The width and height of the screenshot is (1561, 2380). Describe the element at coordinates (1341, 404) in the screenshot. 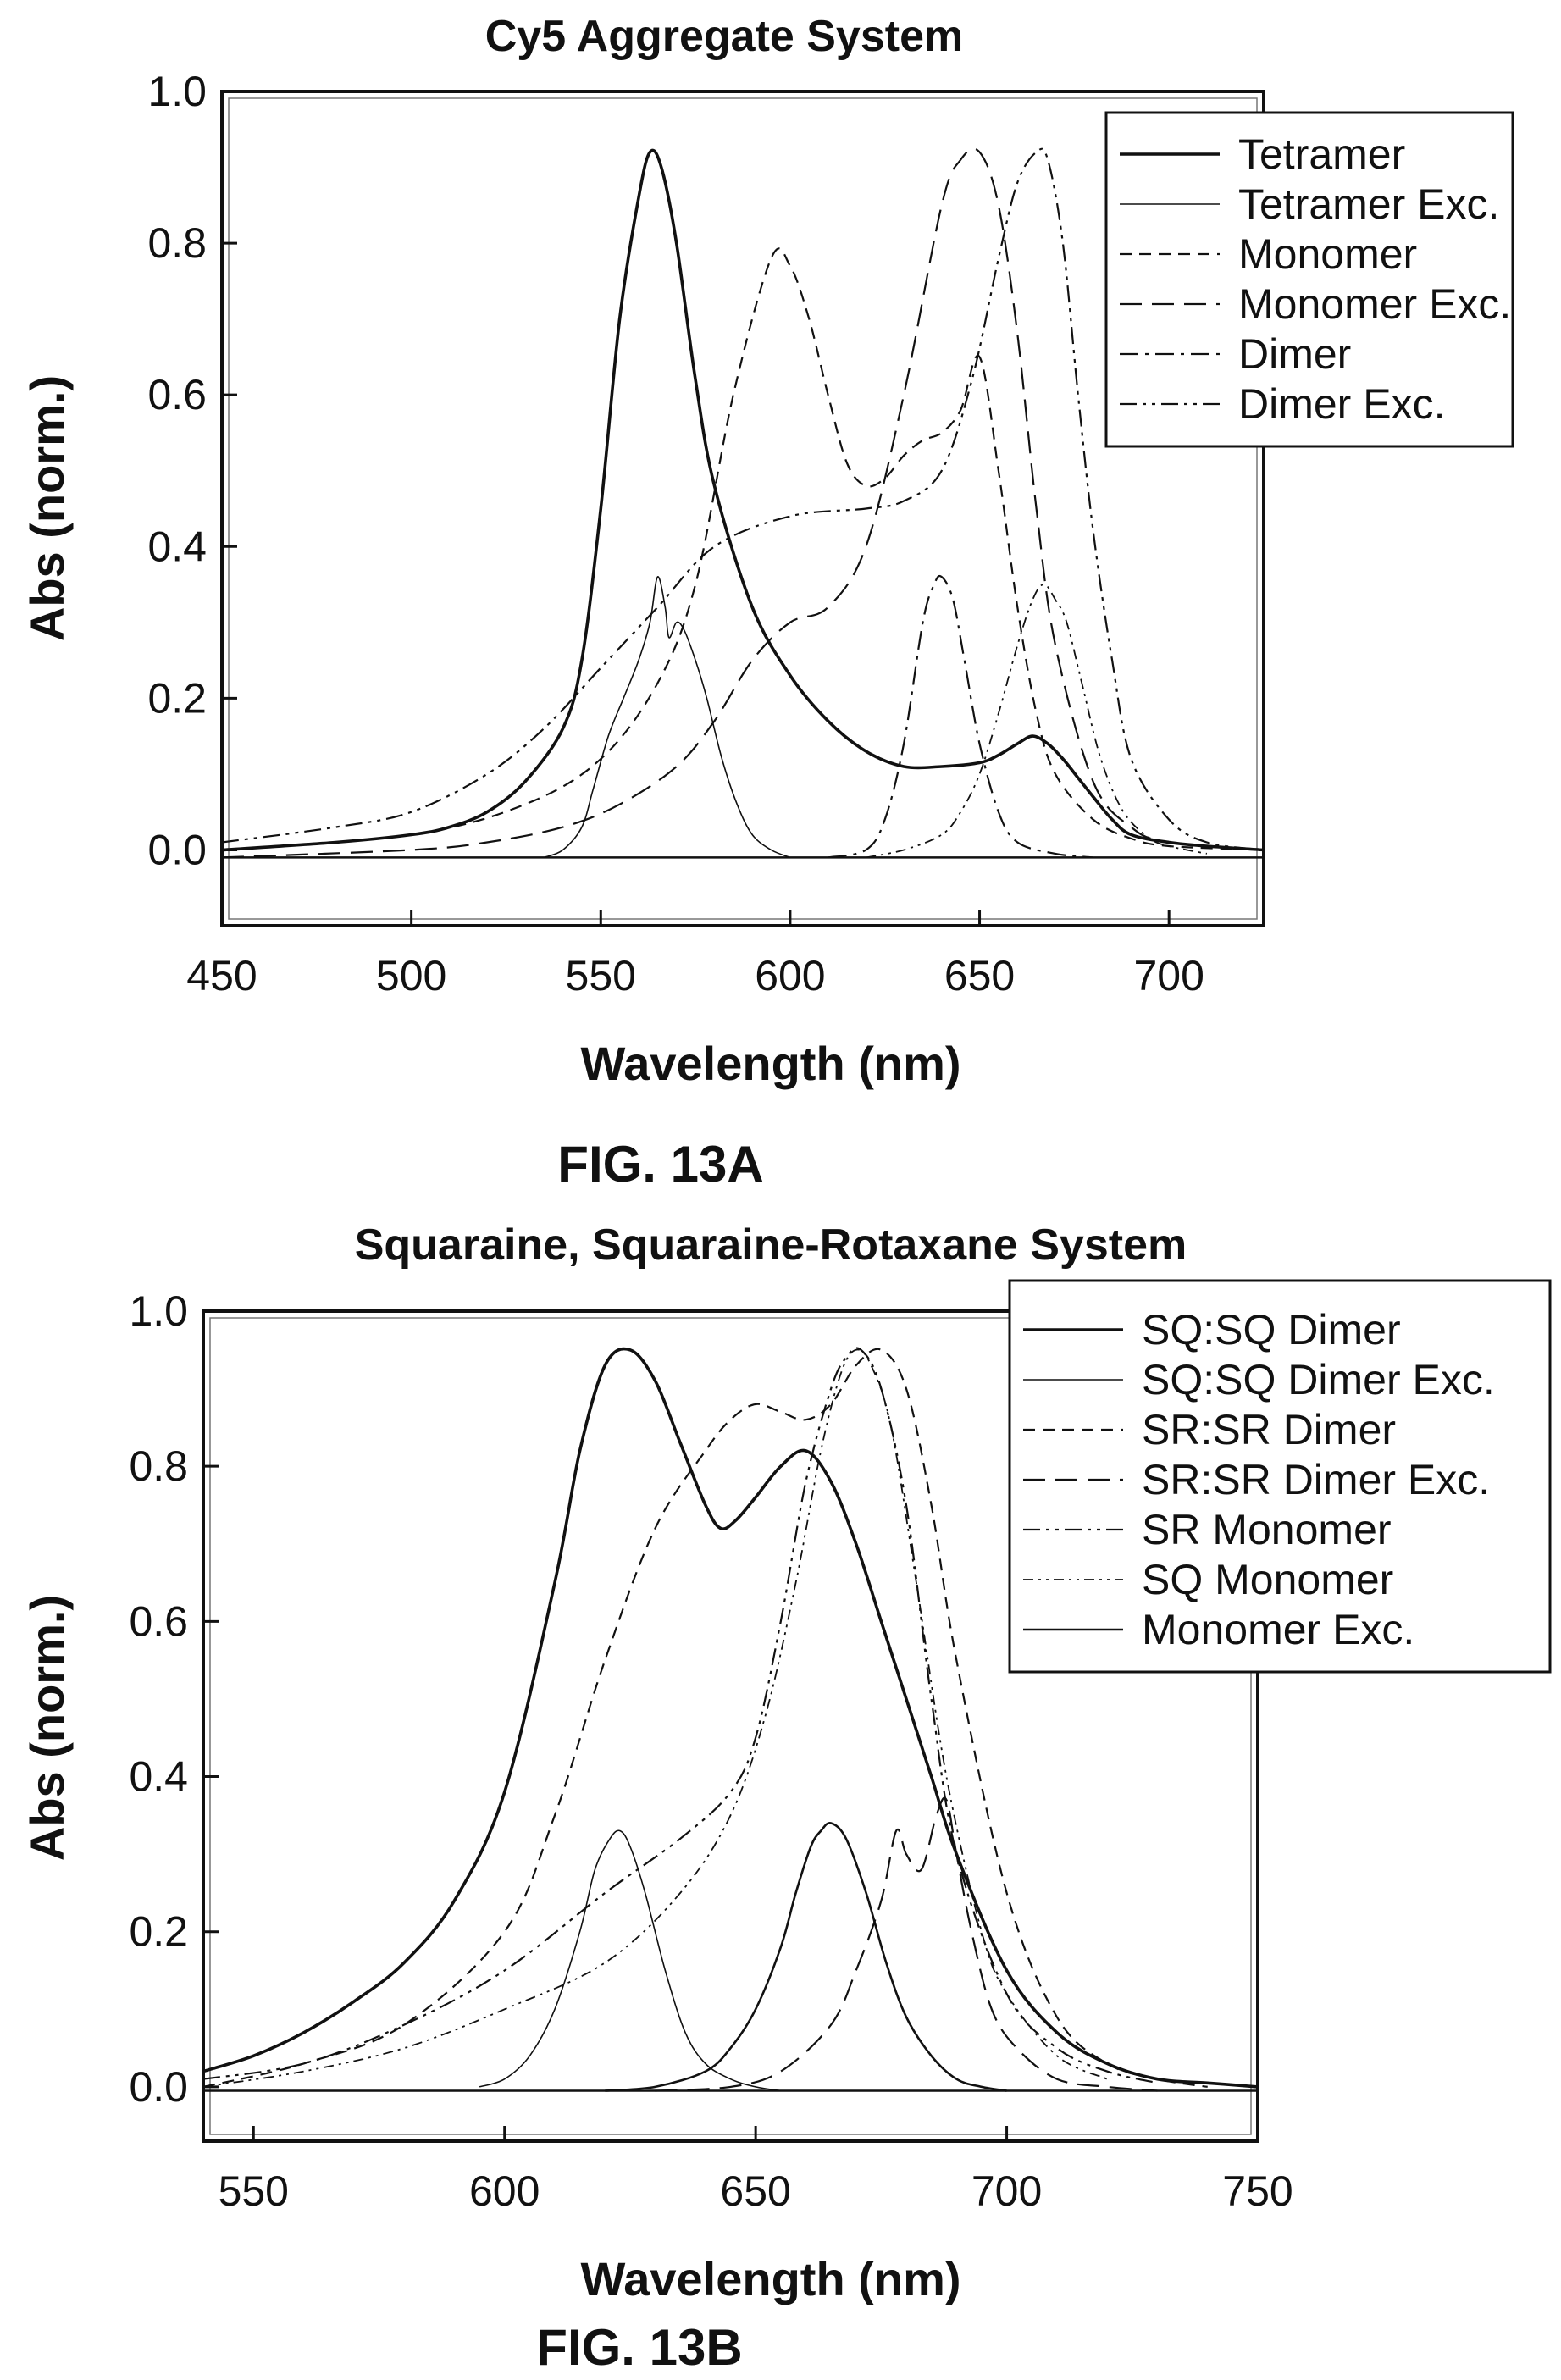

I see `chart-a-legend-label: Dimer Exc.` at that location.